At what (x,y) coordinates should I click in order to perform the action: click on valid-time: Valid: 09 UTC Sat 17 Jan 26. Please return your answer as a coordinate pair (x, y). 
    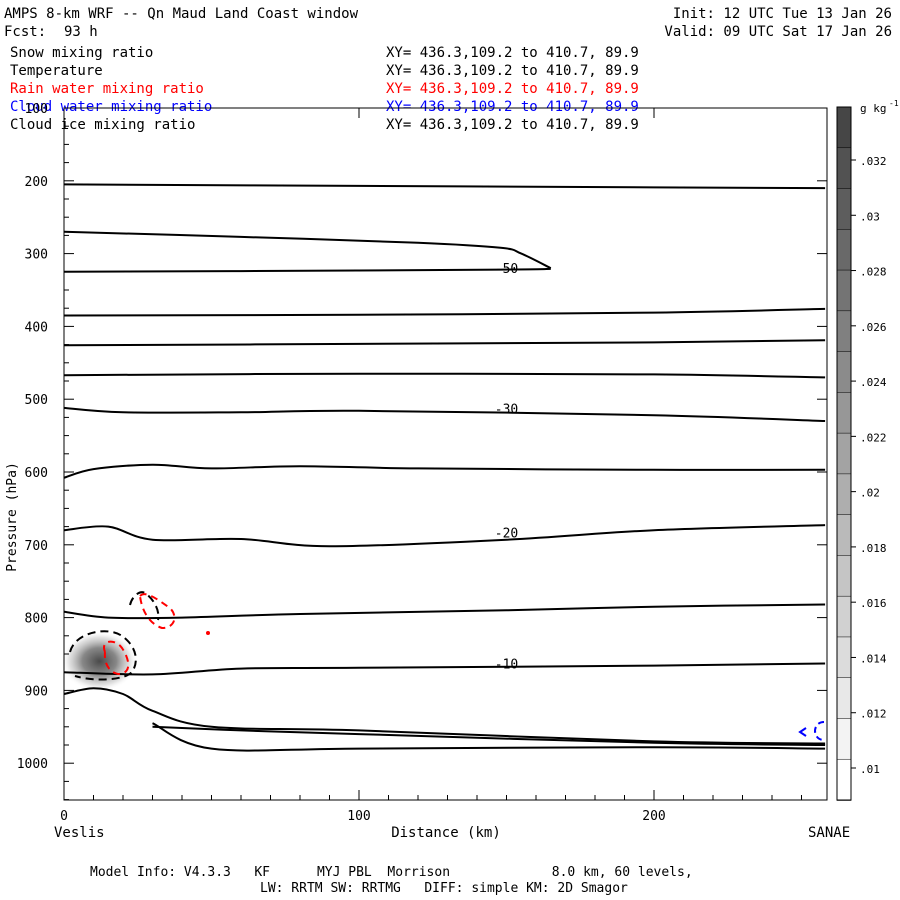
    Looking at the image, I should click on (778, 32).